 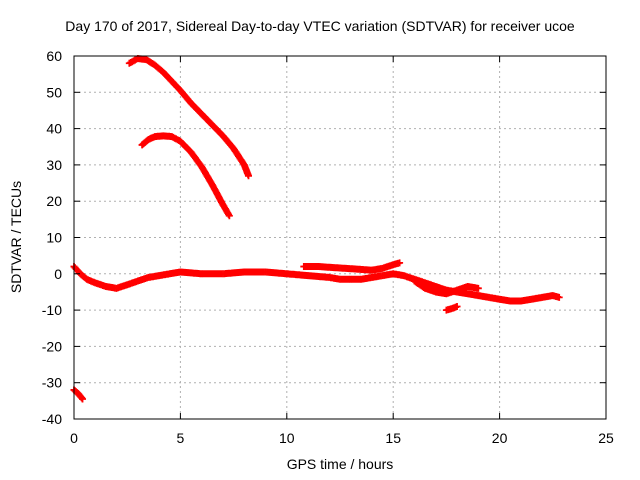 What do you see at coordinates (54, 238) in the screenshot?
I see `y-tick-label: 10` at bounding box center [54, 238].